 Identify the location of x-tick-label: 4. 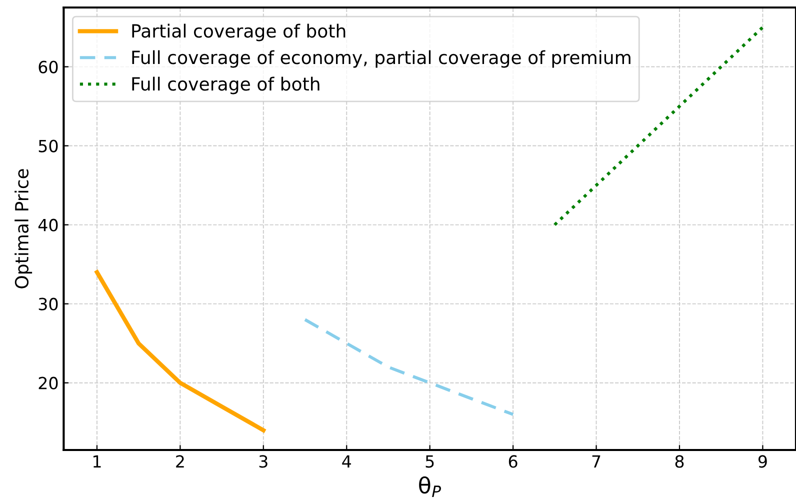
(346, 461).